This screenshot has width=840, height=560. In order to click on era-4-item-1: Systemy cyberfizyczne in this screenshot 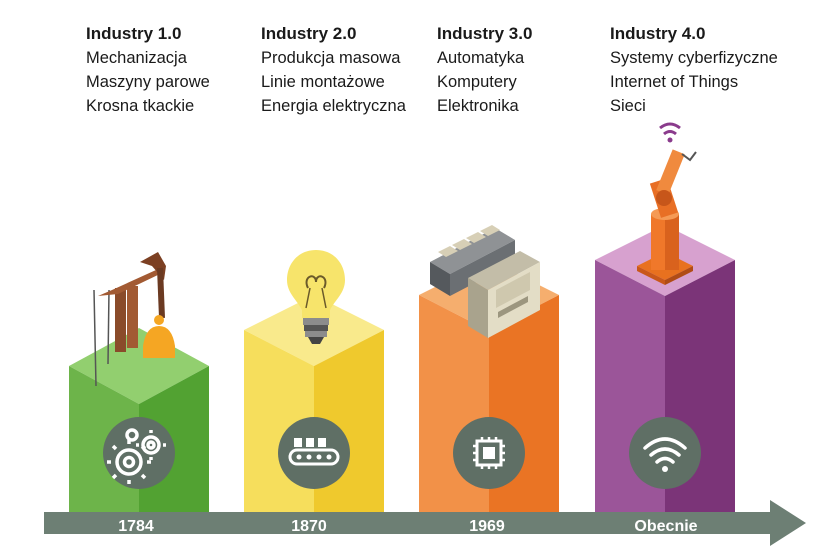, I will do `click(694, 58)`.